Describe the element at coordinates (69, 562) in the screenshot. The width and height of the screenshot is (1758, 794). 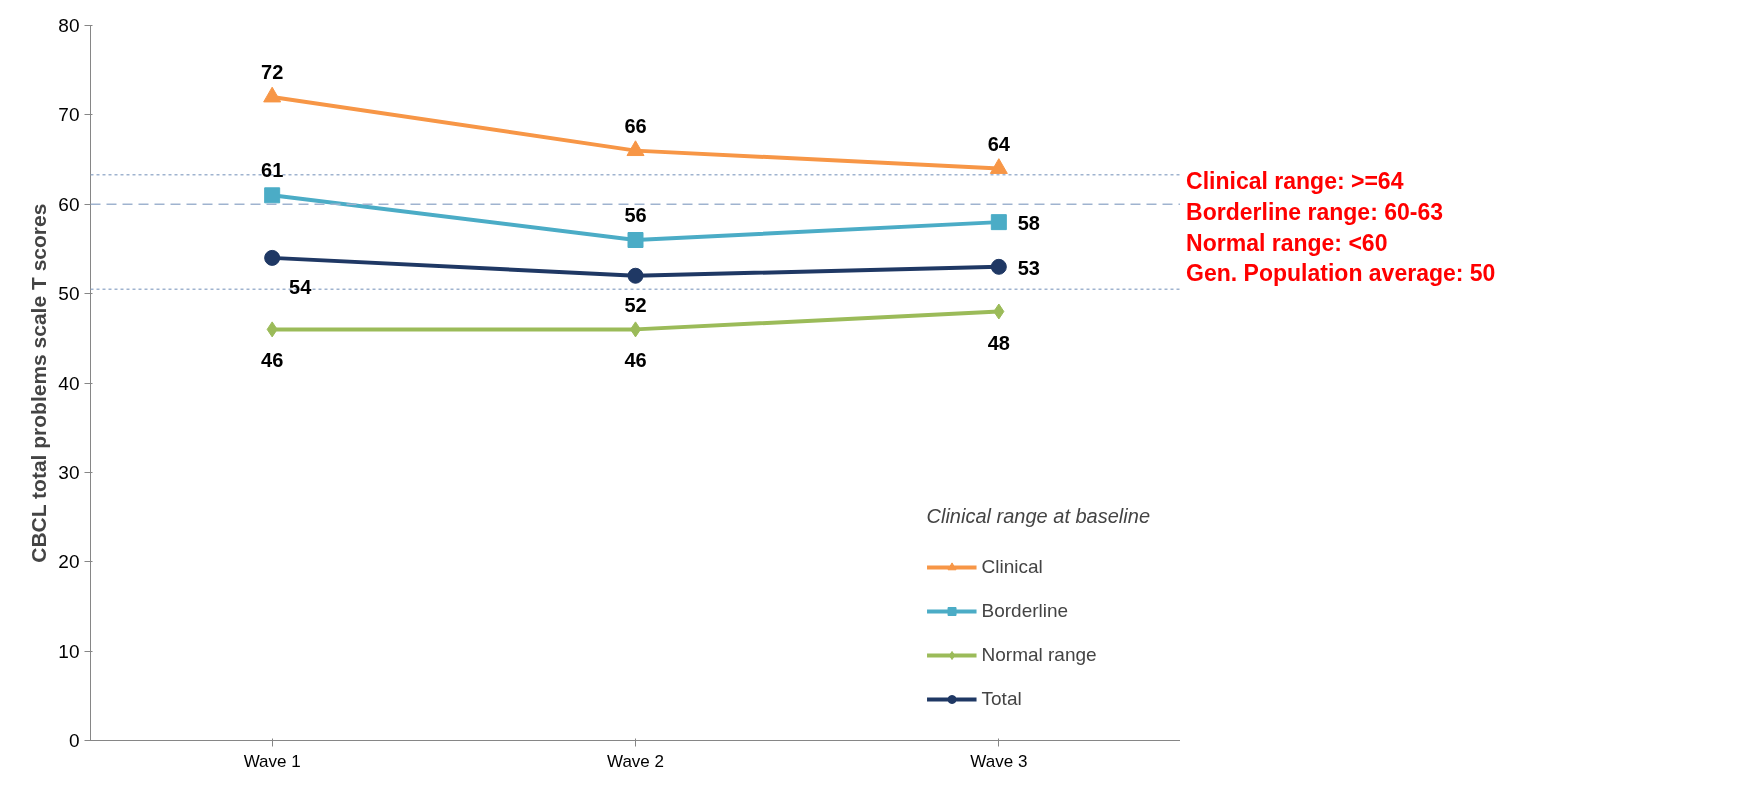
I see `y-tick-label: 20` at that location.